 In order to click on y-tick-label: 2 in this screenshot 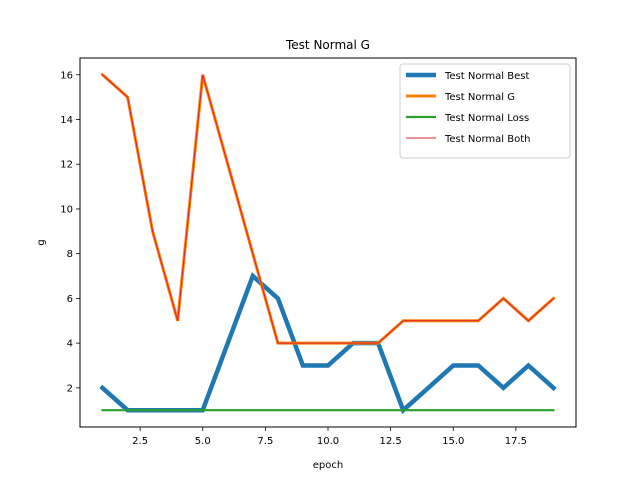, I will do `click(70, 388)`.